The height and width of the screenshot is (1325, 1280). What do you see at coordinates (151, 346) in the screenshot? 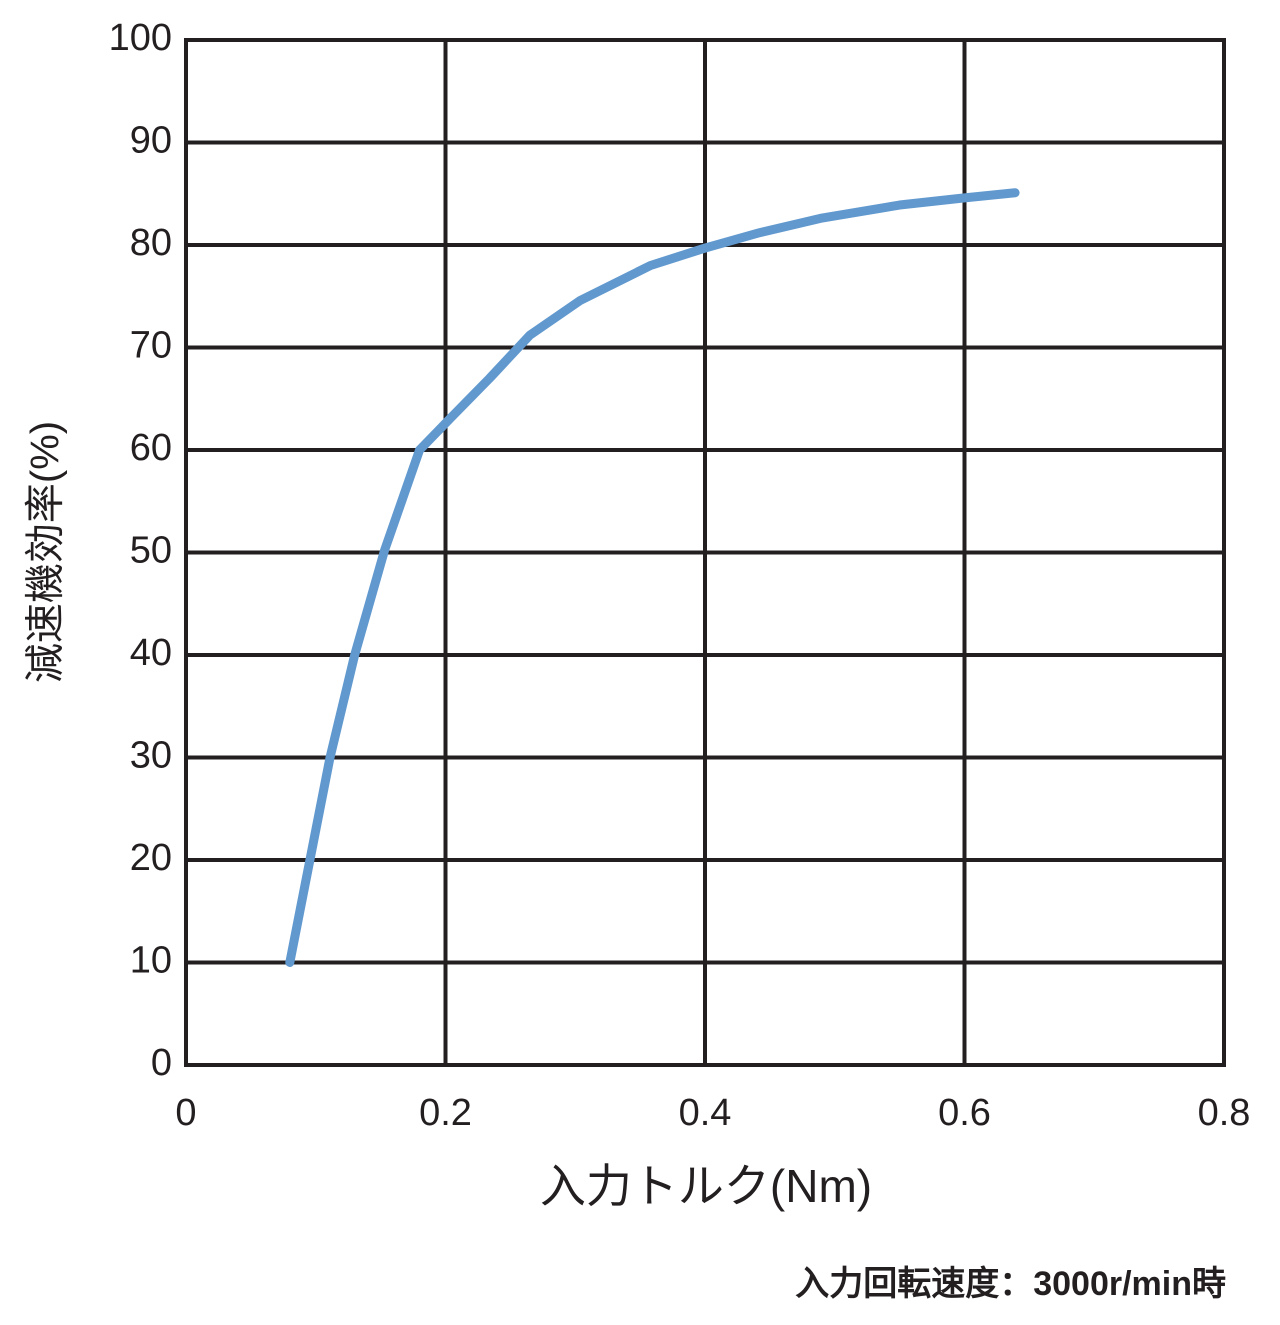
I see `y-tick-label: 70` at bounding box center [151, 346].